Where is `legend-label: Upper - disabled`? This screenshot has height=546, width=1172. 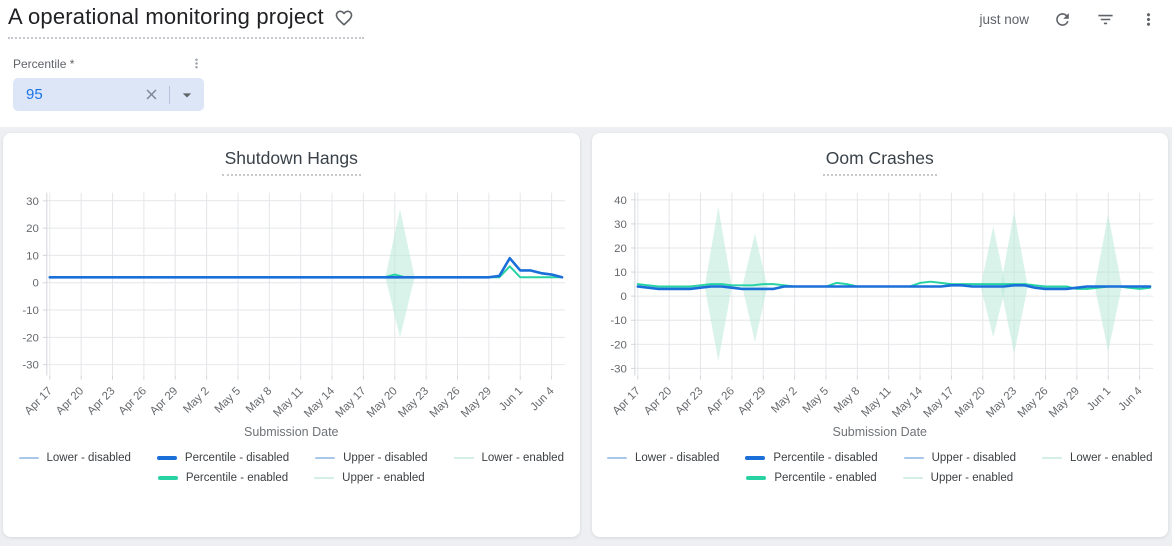 legend-label: Upper - disabled is located at coordinates (973, 458).